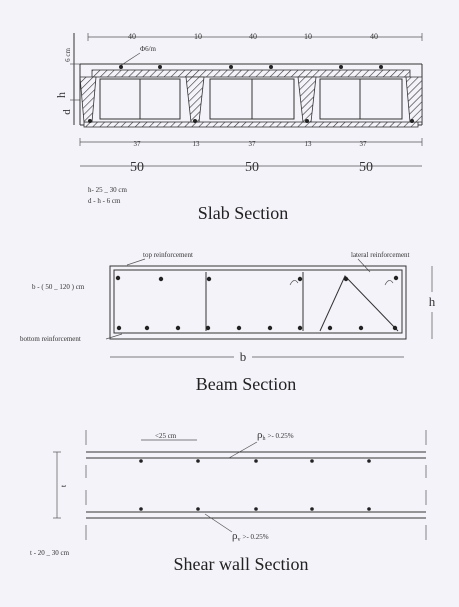 The image size is (459, 607). What do you see at coordinates (67, 112) in the screenshot?
I see `slab-side-d: d` at bounding box center [67, 112].